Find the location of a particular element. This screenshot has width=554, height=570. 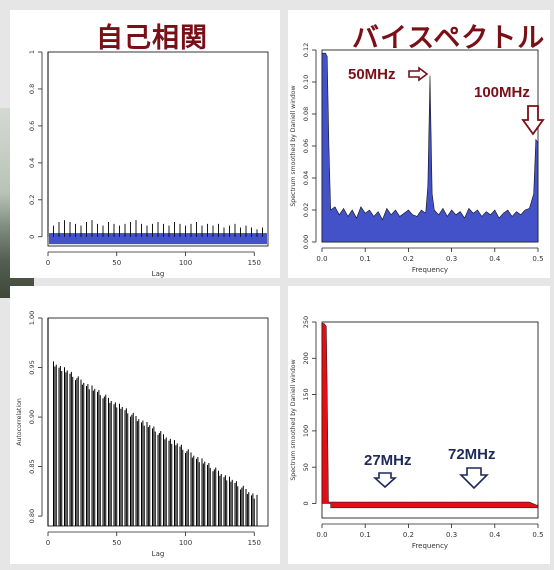

y-tick-label: 0.95 is located at coordinates (32, 367).